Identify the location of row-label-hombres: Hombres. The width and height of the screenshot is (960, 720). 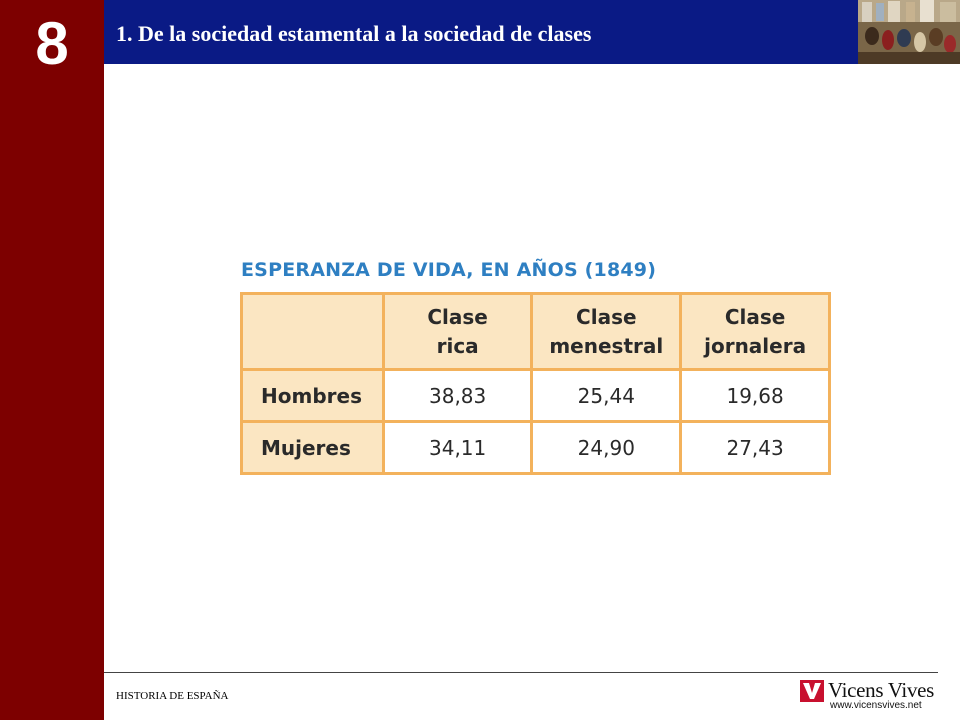
(312, 395).